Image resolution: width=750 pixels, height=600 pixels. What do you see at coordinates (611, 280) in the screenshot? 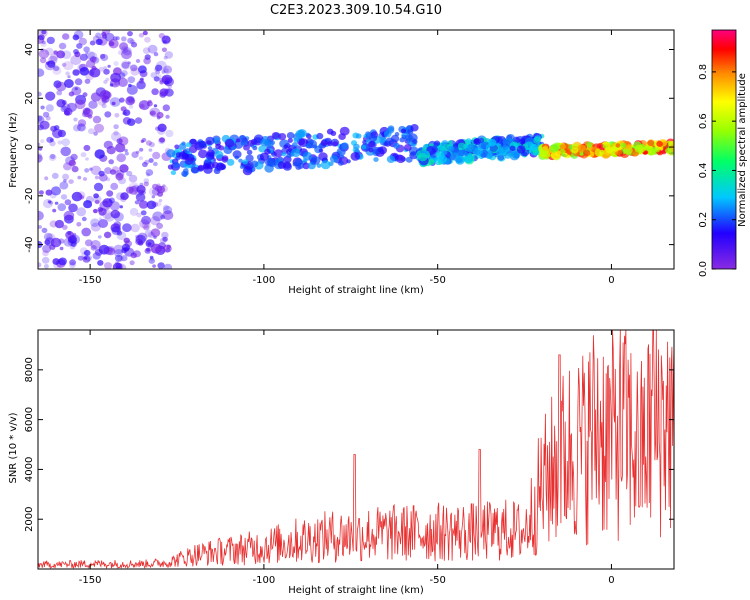
I see `x-tick-label: 0` at bounding box center [611, 280].